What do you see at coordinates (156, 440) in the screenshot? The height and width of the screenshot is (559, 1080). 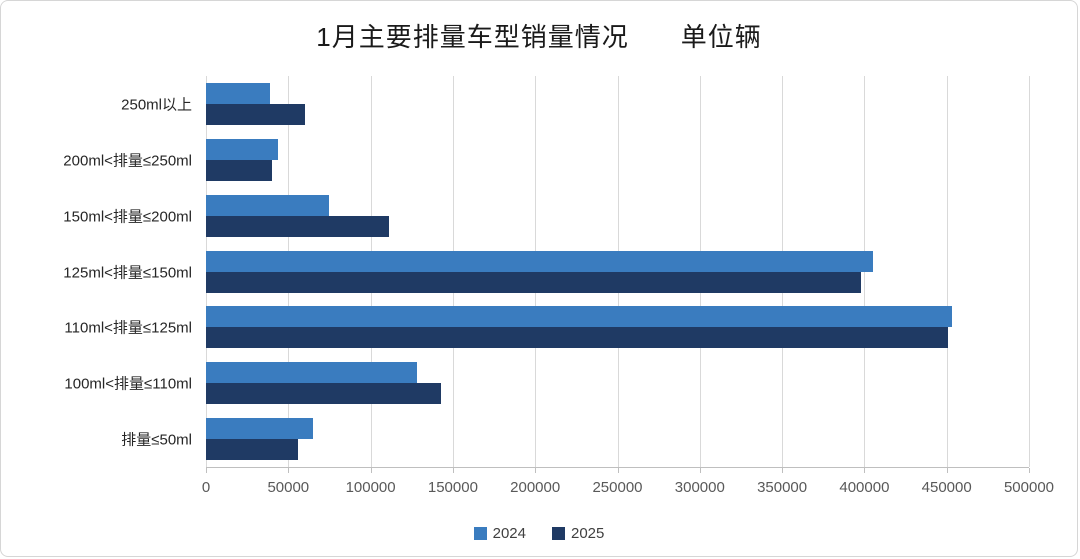 I see `category-label: 排量≤50ml` at bounding box center [156, 440].